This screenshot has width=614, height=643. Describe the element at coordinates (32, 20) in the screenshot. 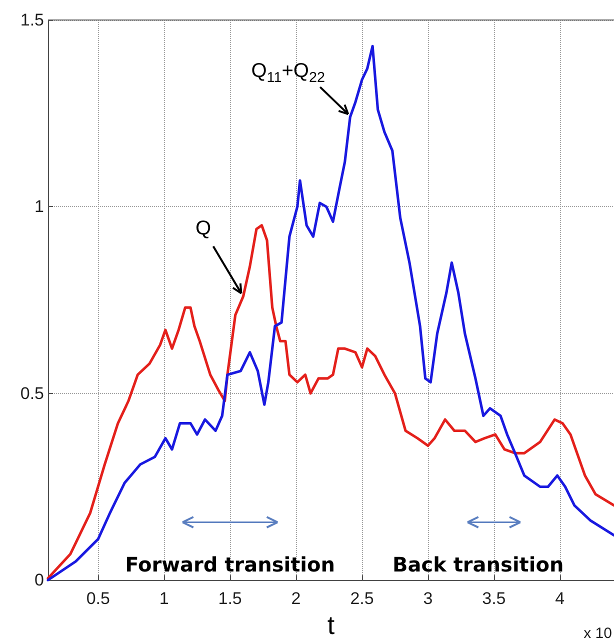

I see `y-tick-label: 1.5` at that location.